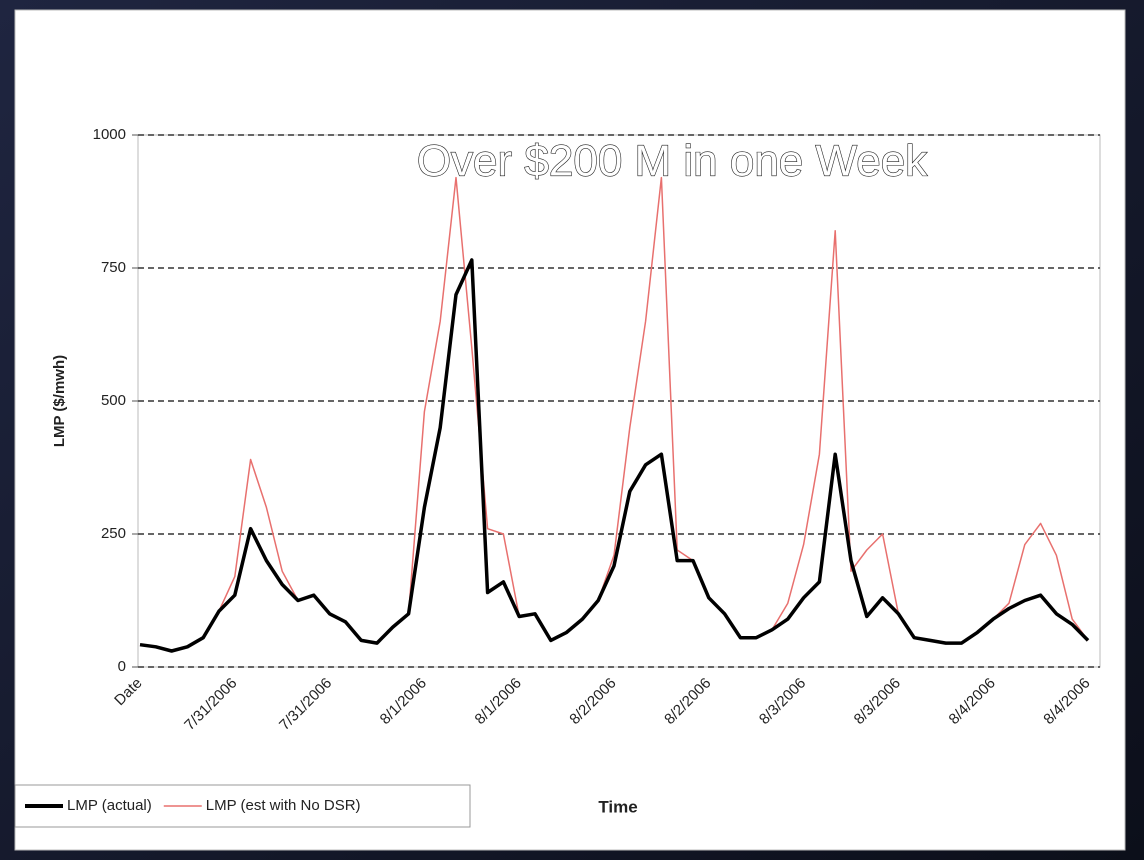 This screenshot has width=1144, height=860. What do you see at coordinates (113, 533) in the screenshot?
I see `y-tick-label: 250` at bounding box center [113, 533].